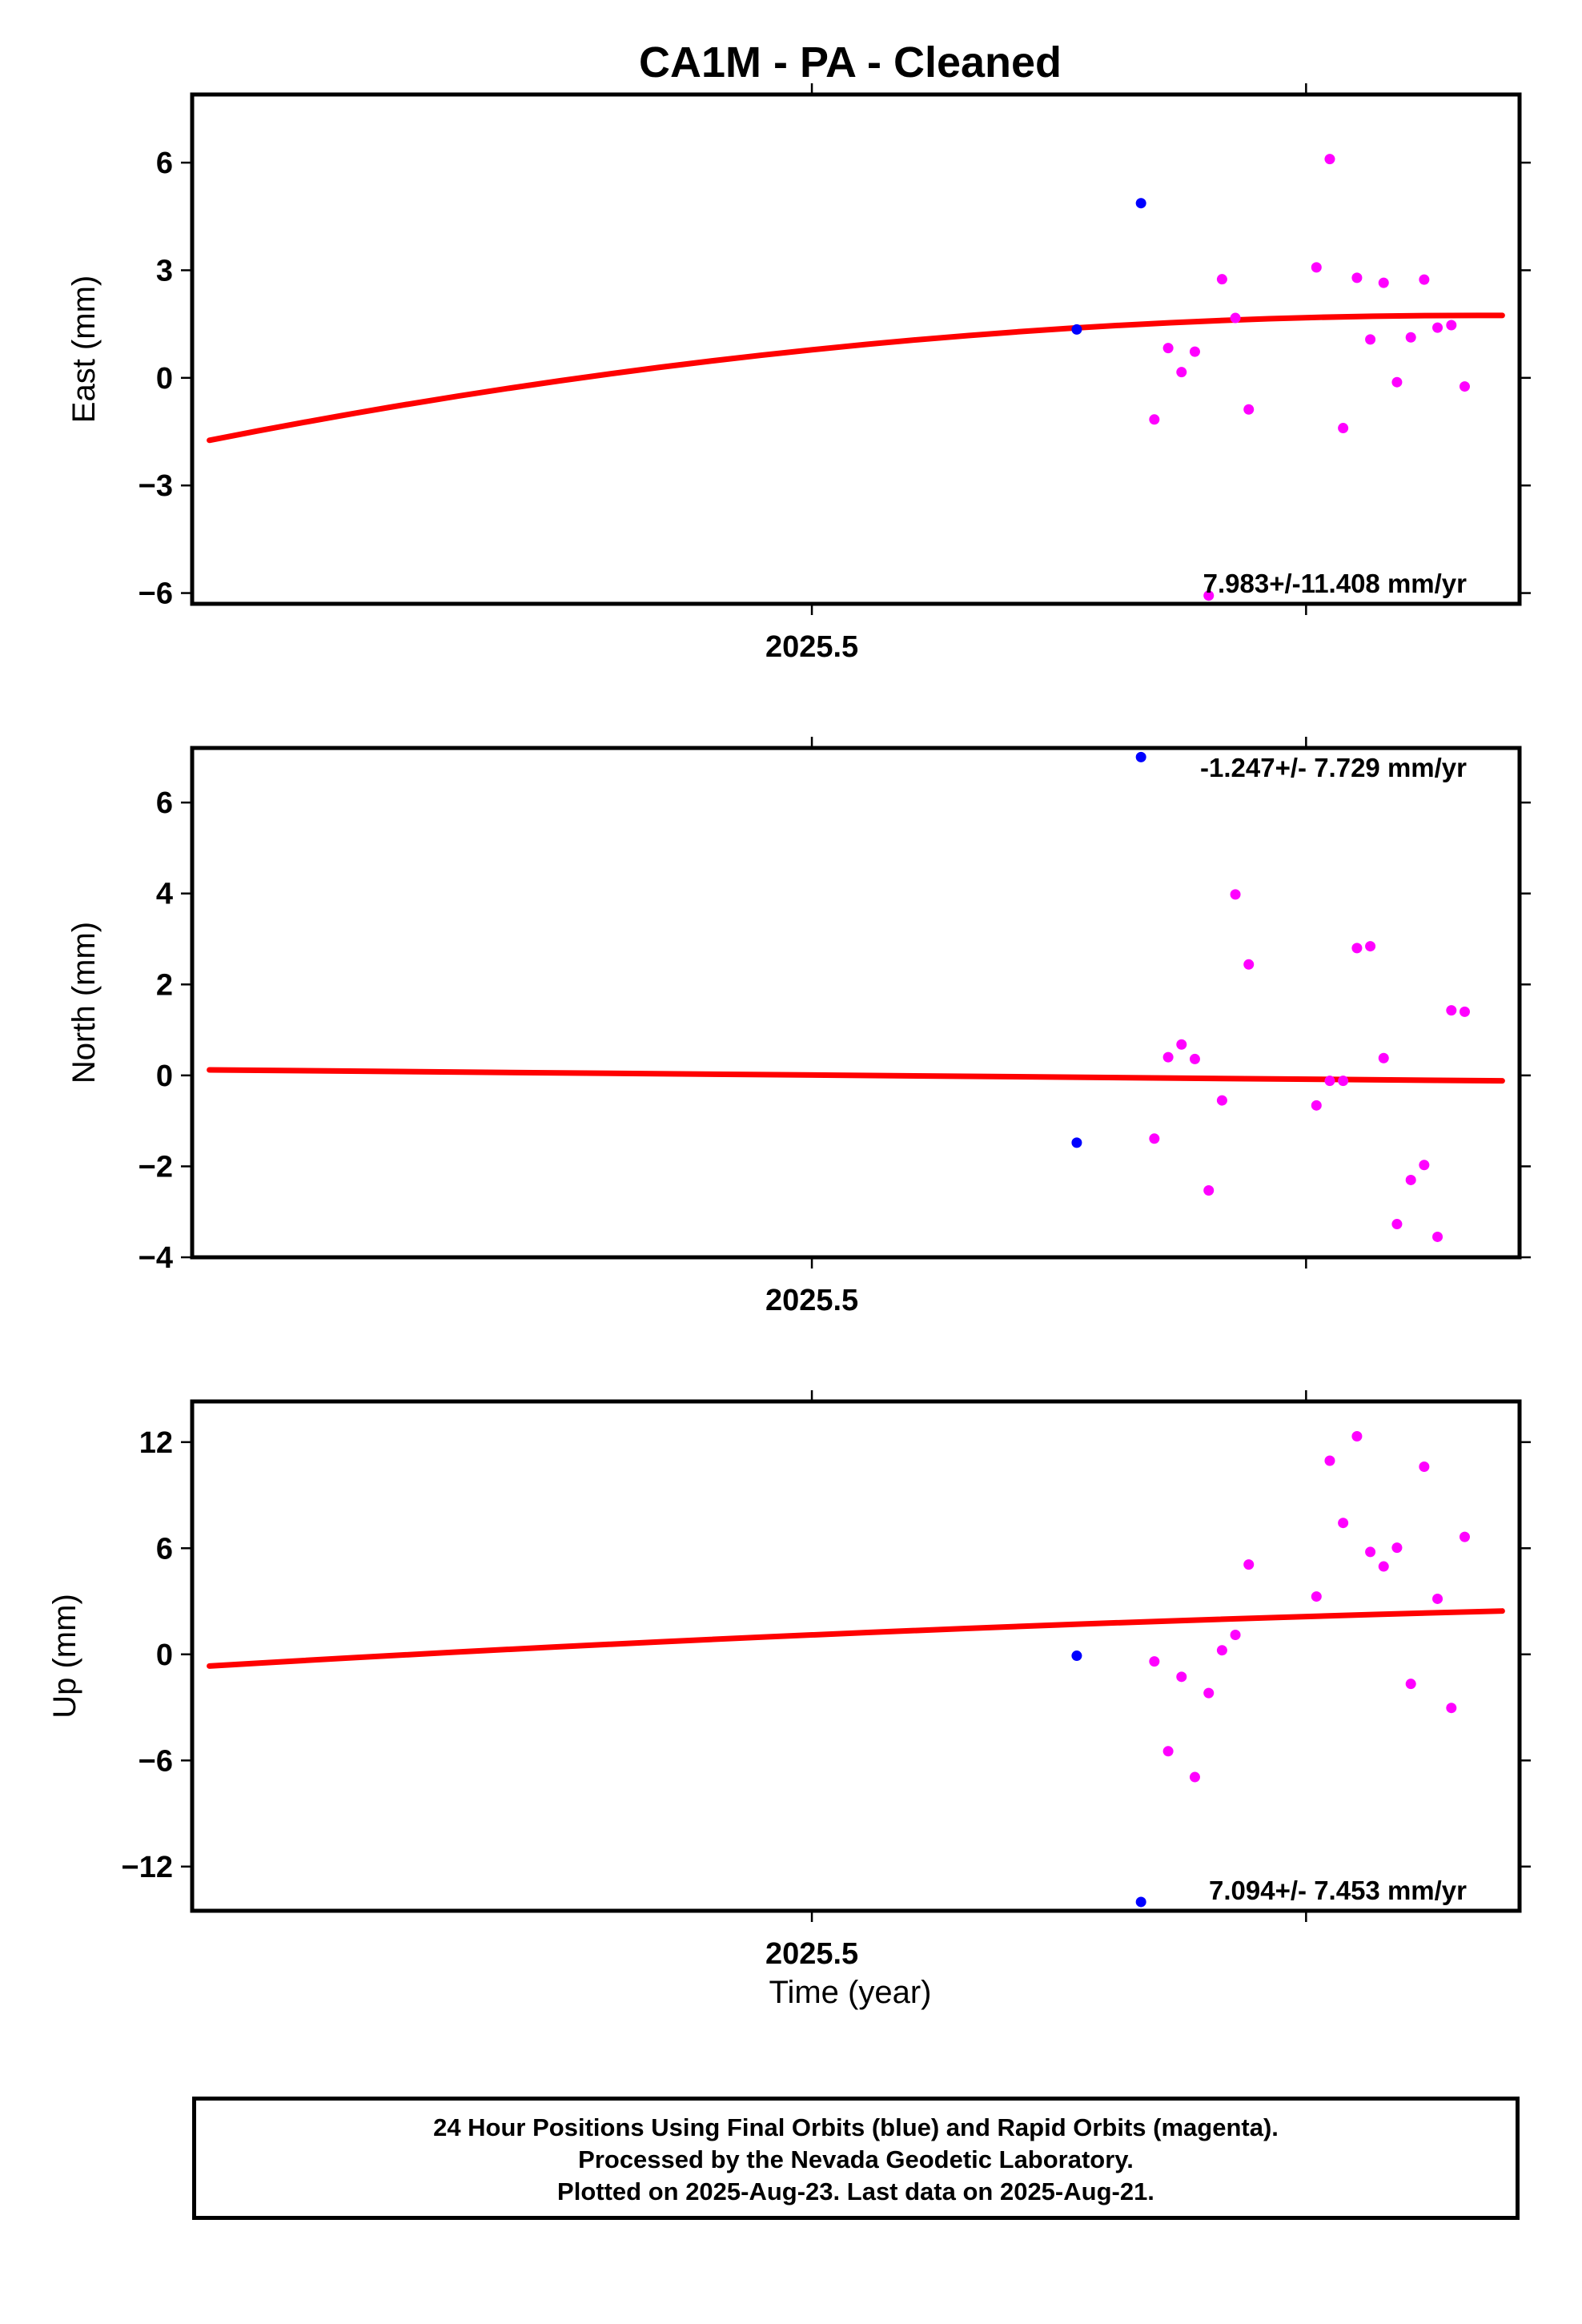 The image size is (1582, 2324). What do you see at coordinates (856, 1075) in the screenshot?
I see `north-trend-line` at bounding box center [856, 1075].